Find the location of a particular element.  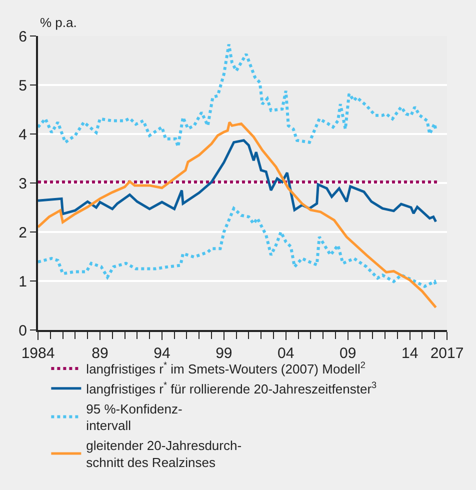

y-tick-label: 3 is located at coordinates (22, 183).